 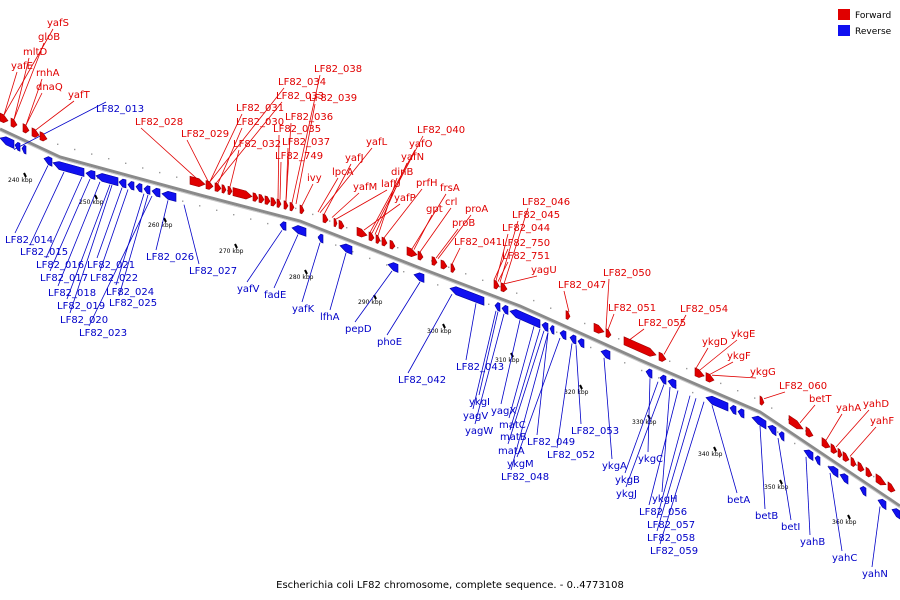 What do you see at coordinates (333, 98) in the screenshot?
I see `forward-gene-label: LF82_039` at bounding box center [333, 98].